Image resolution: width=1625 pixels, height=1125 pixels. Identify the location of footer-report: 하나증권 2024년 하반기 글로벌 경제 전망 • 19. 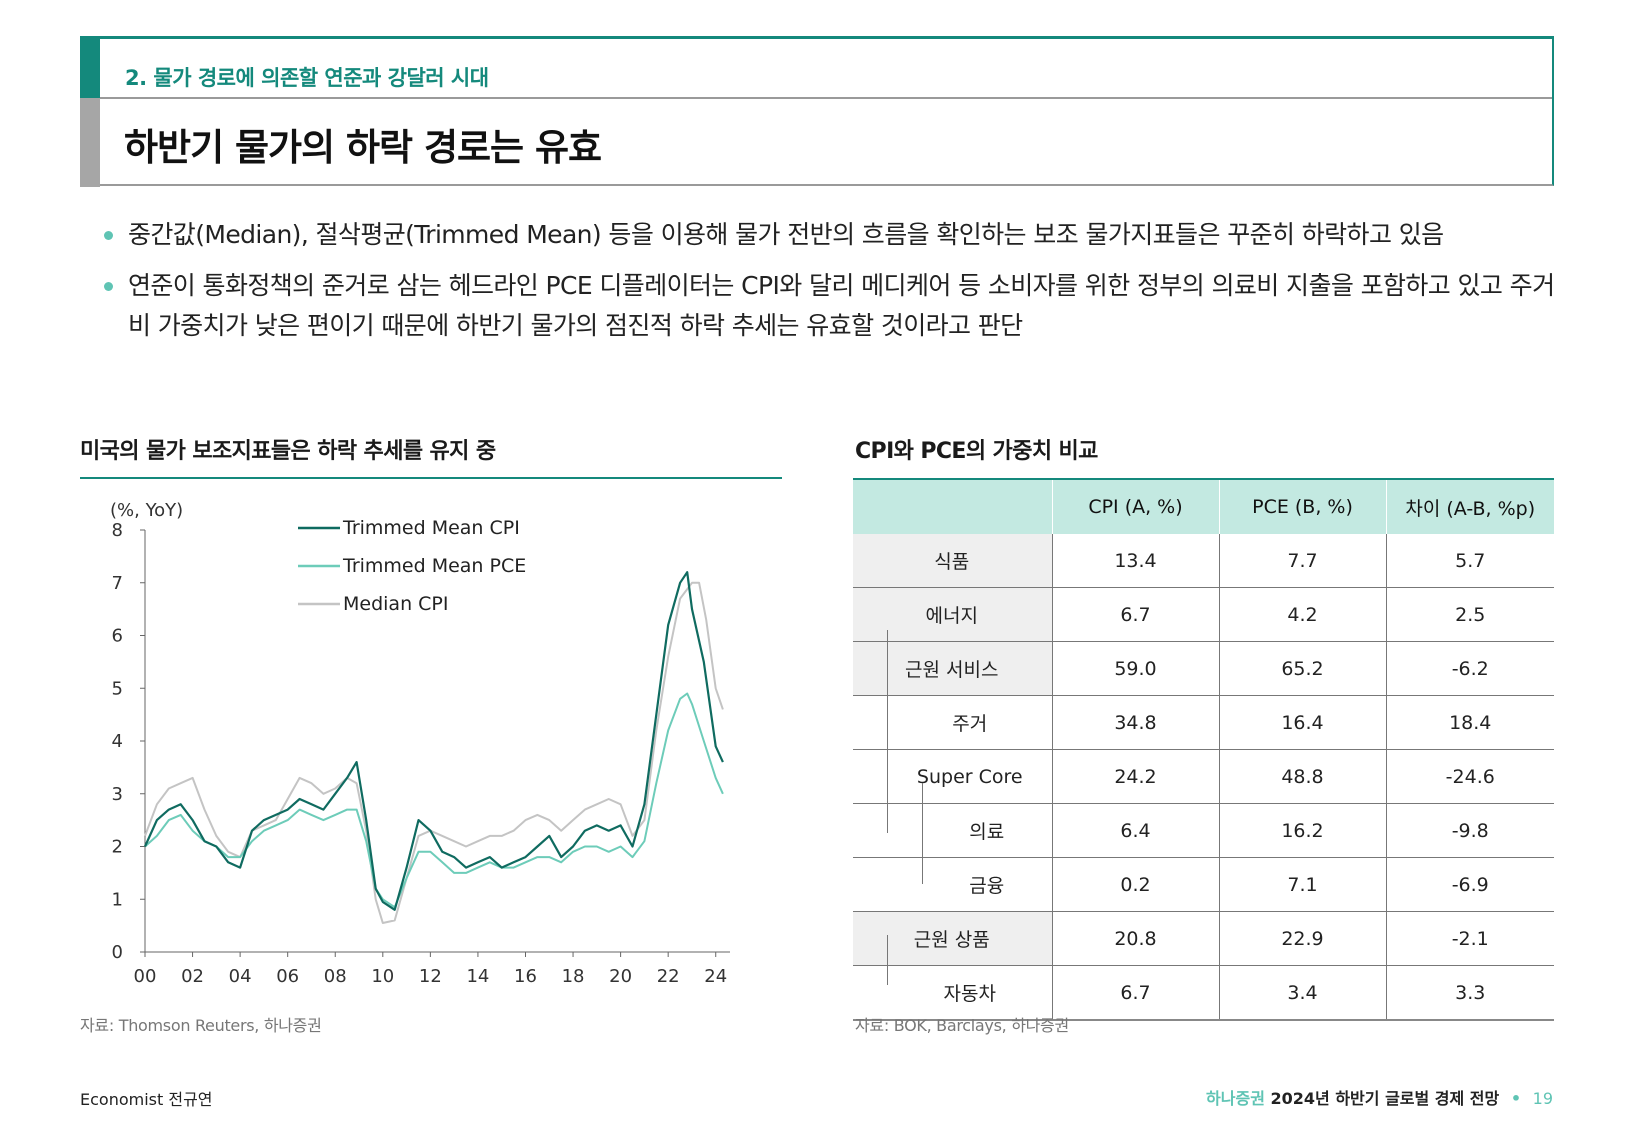
(1379, 1097).